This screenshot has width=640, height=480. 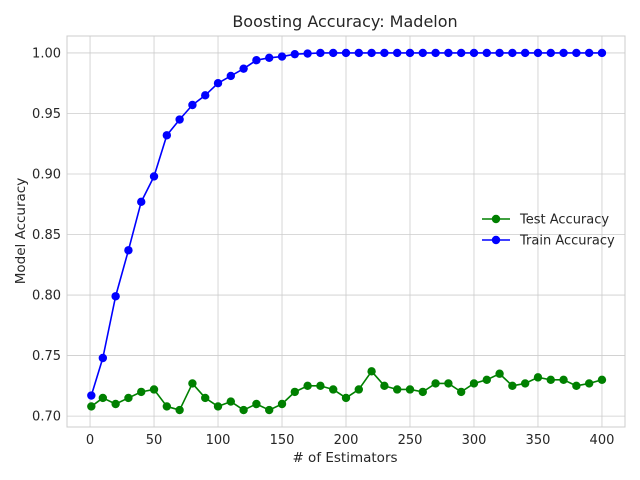 What do you see at coordinates (154, 440) in the screenshot?
I see `x-tick-label: 50` at bounding box center [154, 440].